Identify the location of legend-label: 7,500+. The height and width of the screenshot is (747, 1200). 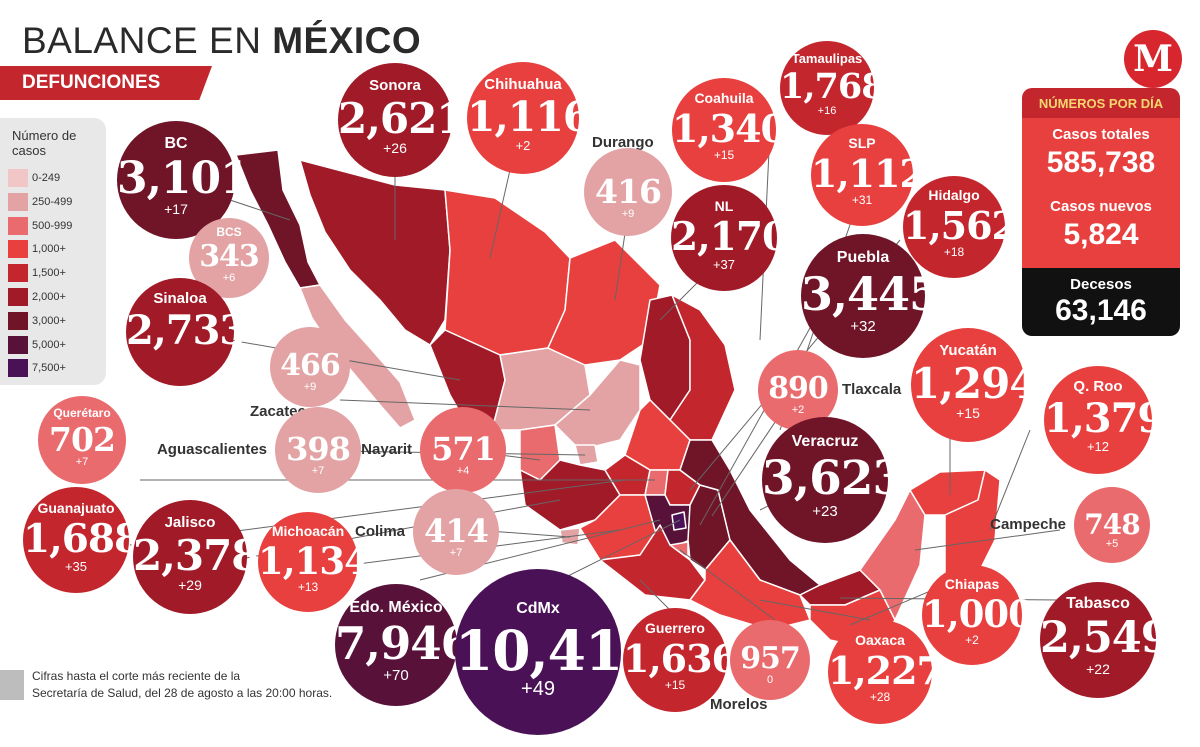
(49, 368).